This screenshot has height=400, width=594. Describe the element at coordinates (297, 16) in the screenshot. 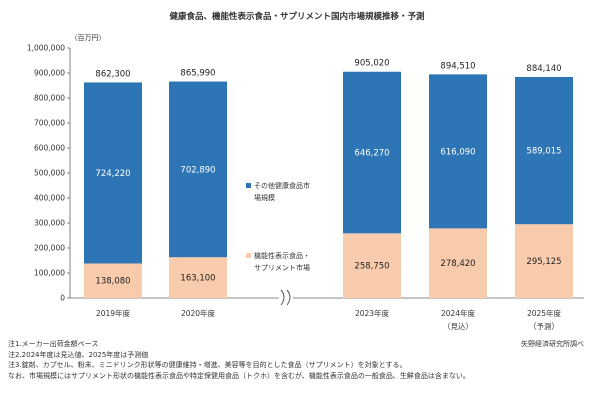

I see `chart-title: 健康食品、機能性表示食品・サプリメント国内市場規模推移・予測` at that location.